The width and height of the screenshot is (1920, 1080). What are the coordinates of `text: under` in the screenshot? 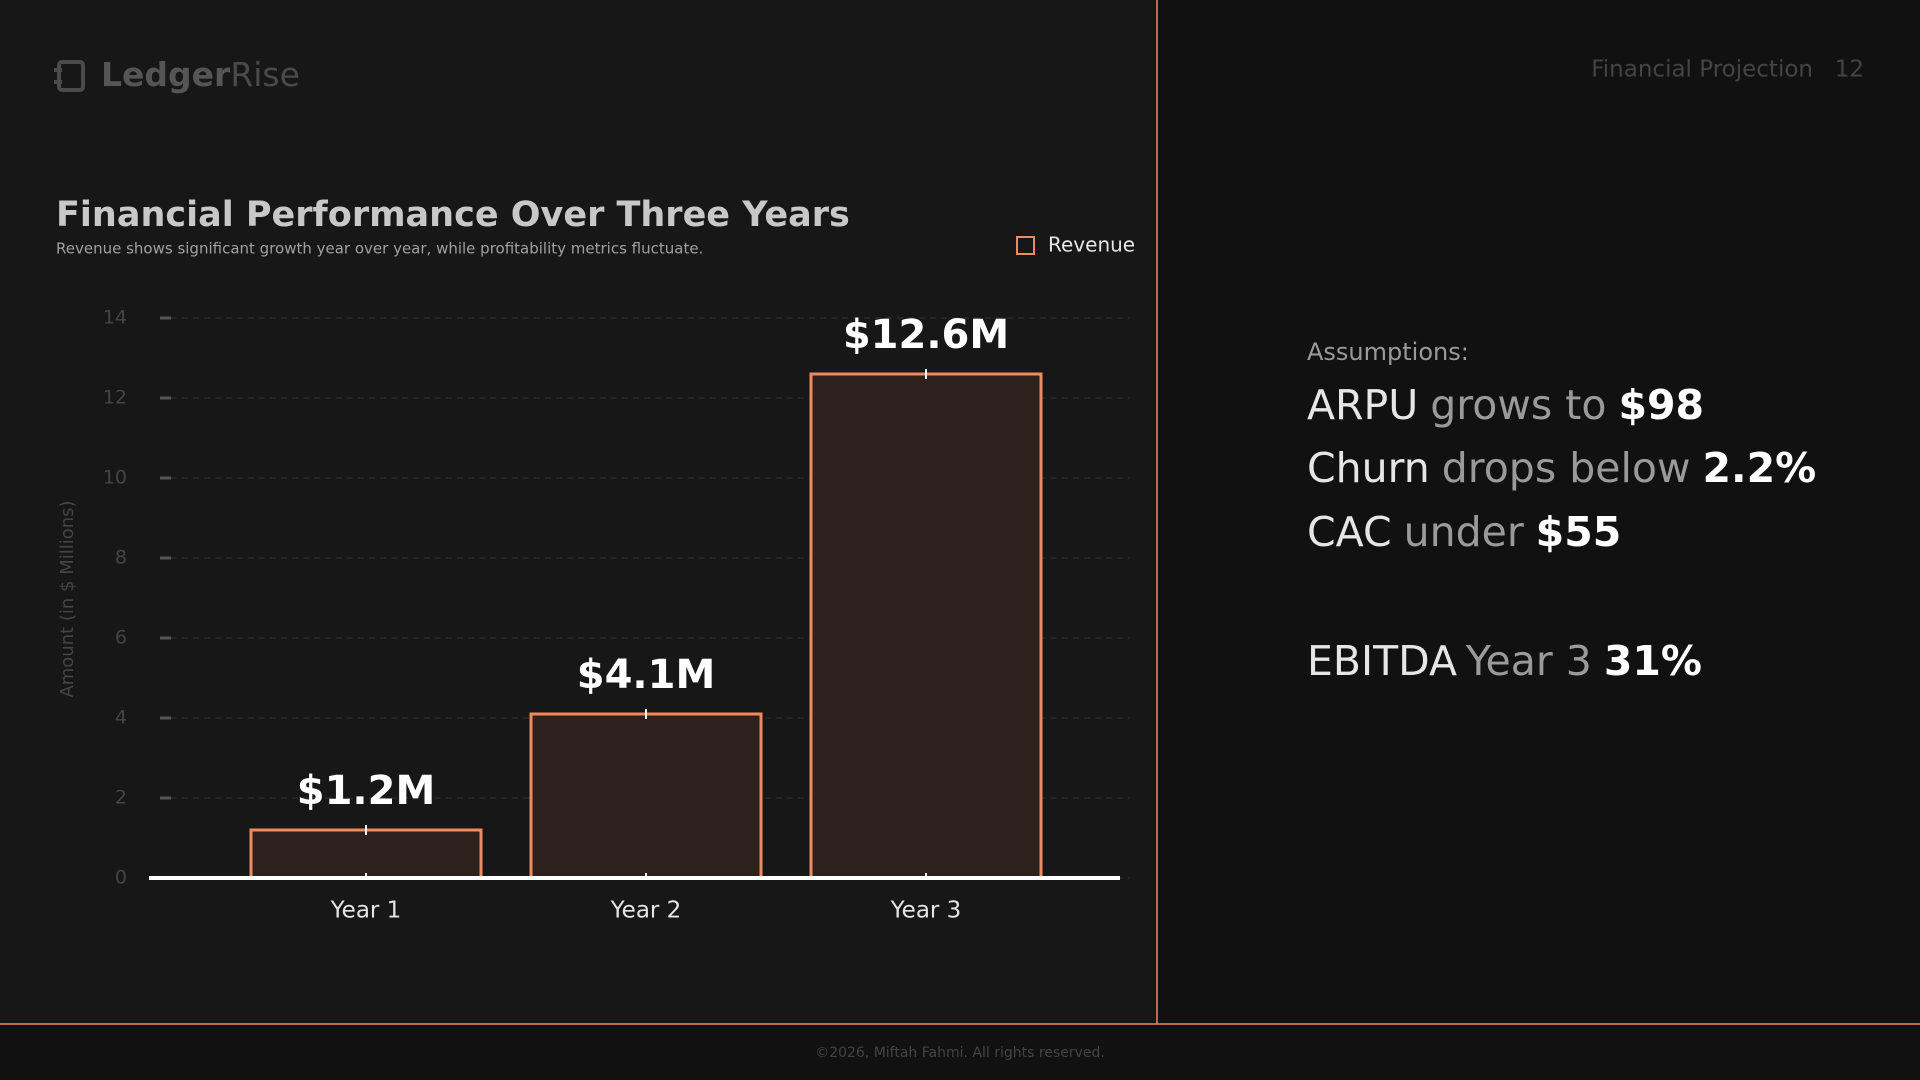 It's located at (1464, 532).